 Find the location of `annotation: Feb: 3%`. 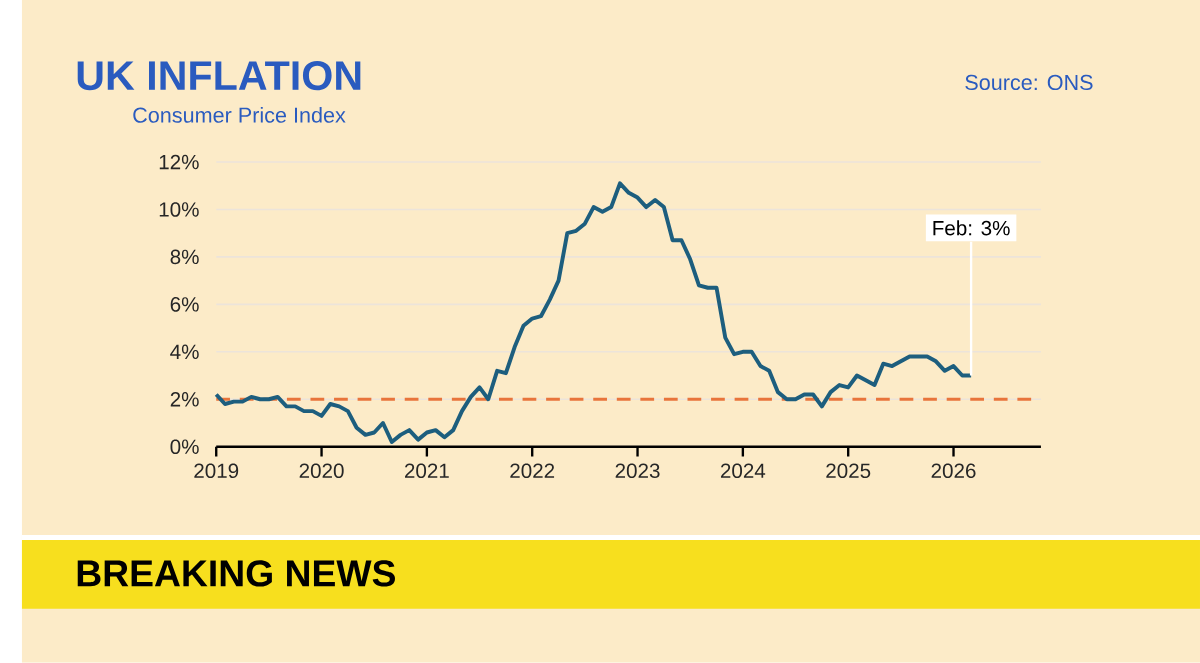

annotation: Feb: 3% is located at coordinates (971, 228).